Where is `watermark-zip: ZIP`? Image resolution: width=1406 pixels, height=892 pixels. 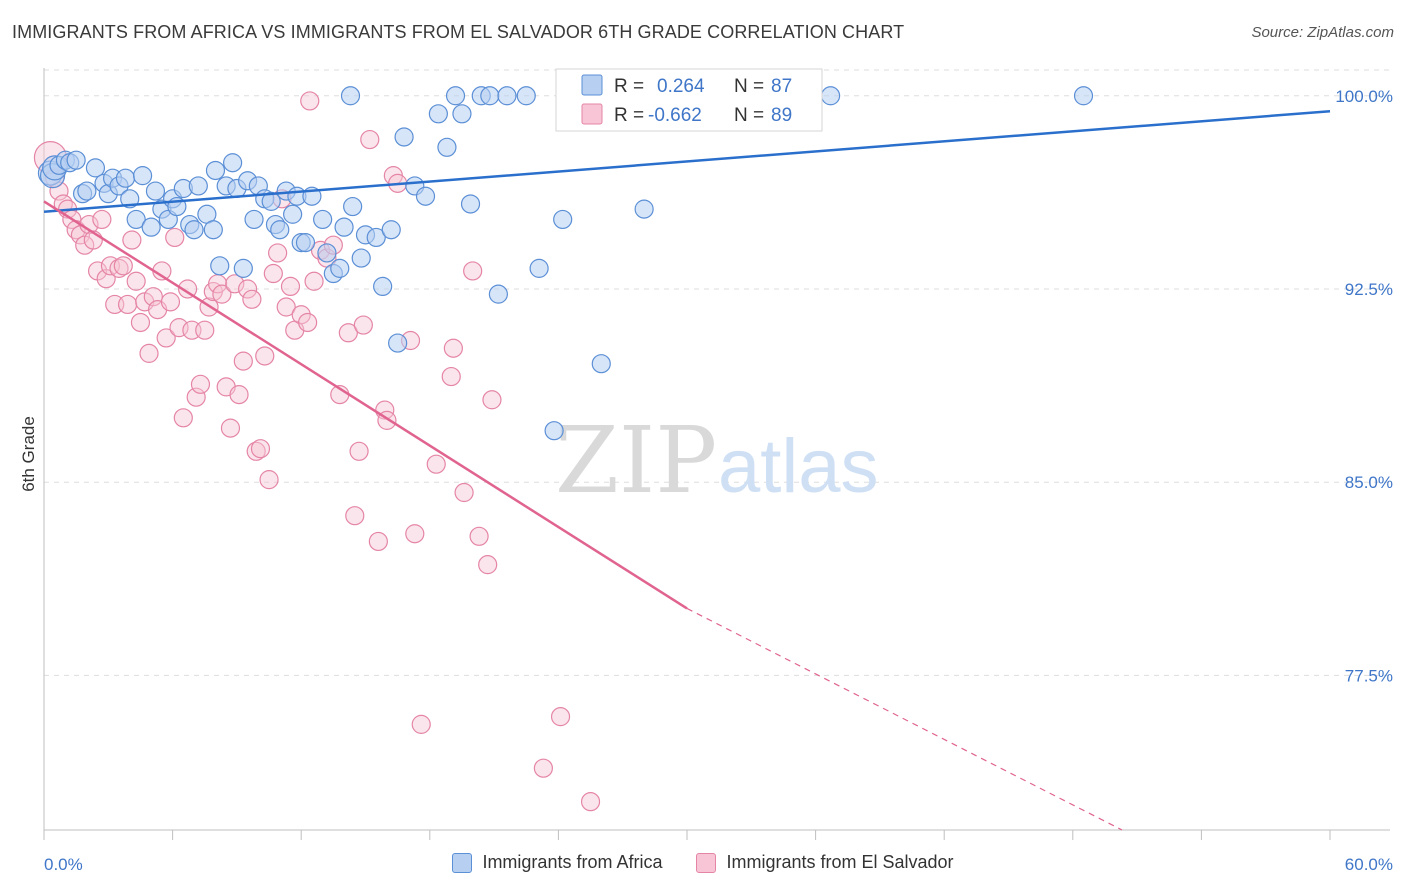 watermark-zip: ZIP is located at coordinates (636, 460).